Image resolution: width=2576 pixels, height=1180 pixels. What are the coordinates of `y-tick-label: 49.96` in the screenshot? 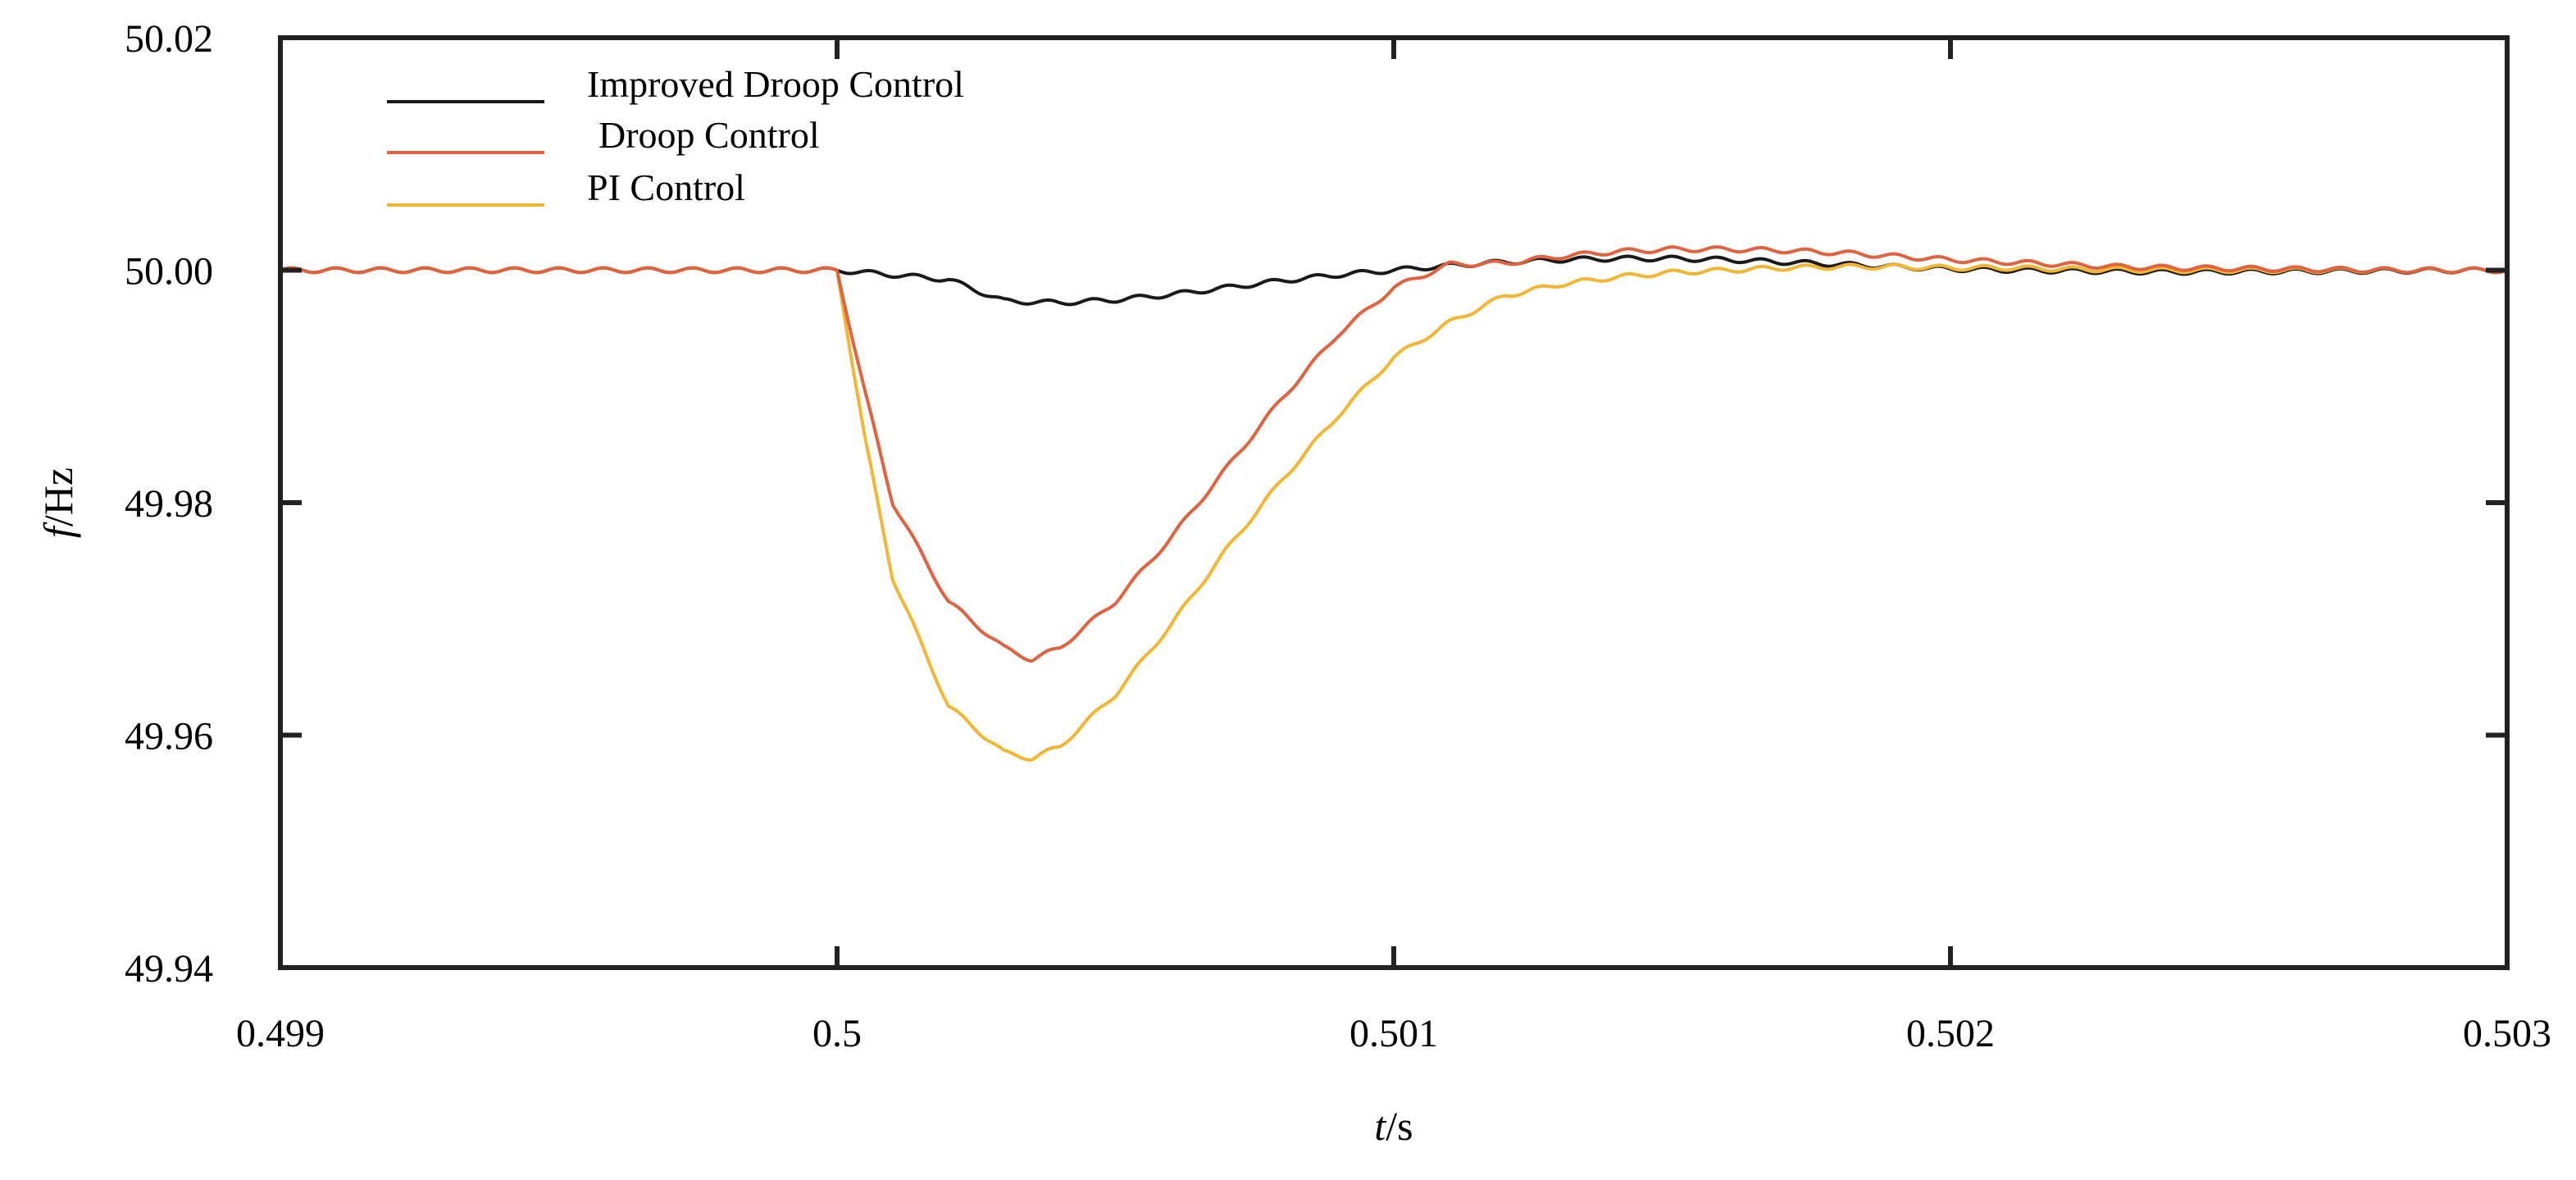 It's located at (169, 737).